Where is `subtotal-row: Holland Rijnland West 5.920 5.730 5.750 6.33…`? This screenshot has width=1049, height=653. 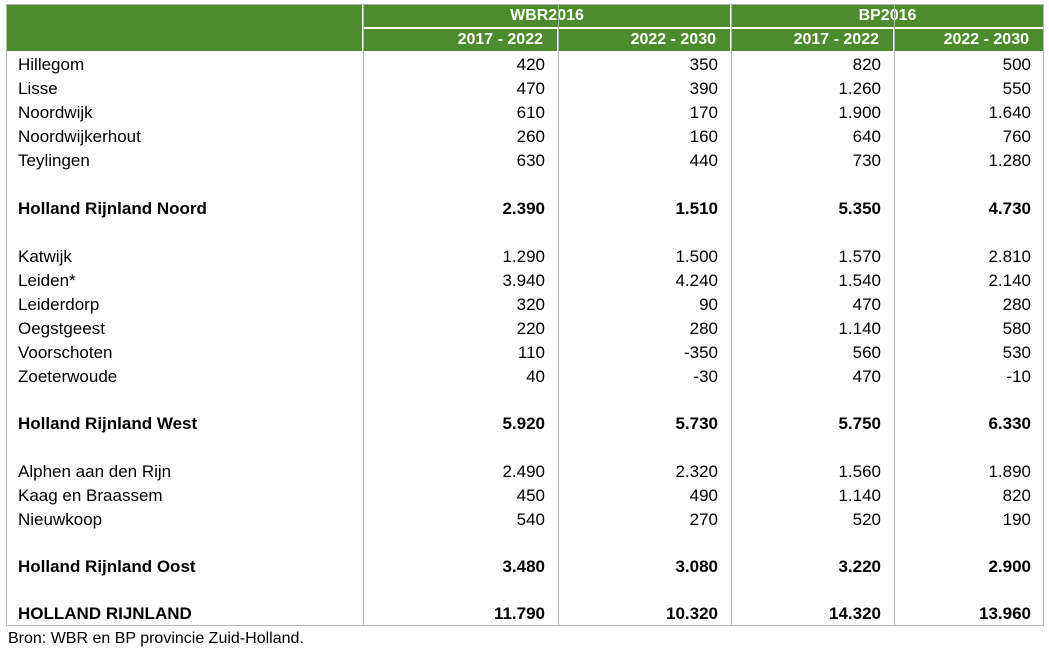
subtotal-row: Holland Rijnland West 5.920 5.730 5.750 6.33… is located at coordinates (525, 424).